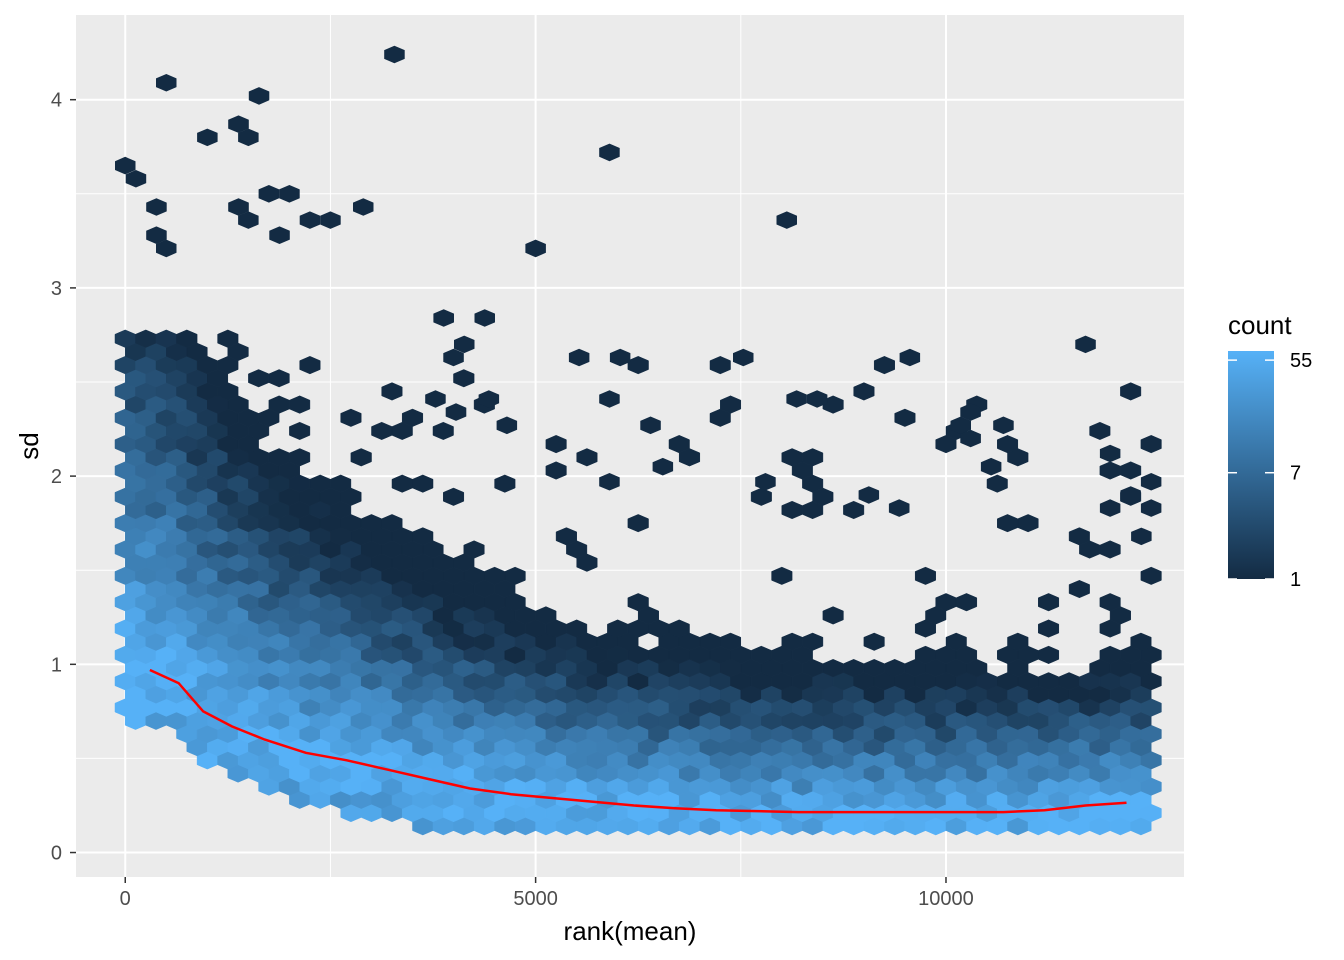 Image resolution: width=1344 pixels, height=960 pixels. What do you see at coordinates (56, 477) in the screenshot?
I see `y-tick-label: 2` at bounding box center [56, 477].